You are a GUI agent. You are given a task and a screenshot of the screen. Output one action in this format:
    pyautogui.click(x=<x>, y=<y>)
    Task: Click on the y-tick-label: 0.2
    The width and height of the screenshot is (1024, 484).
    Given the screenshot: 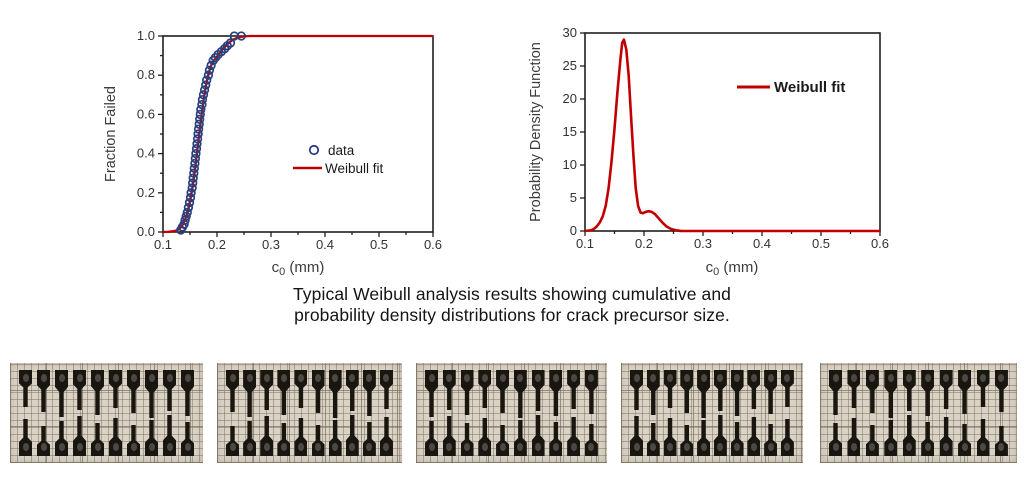 What is the action you would take?
    pyautogui.click(x=146, y=192)
    